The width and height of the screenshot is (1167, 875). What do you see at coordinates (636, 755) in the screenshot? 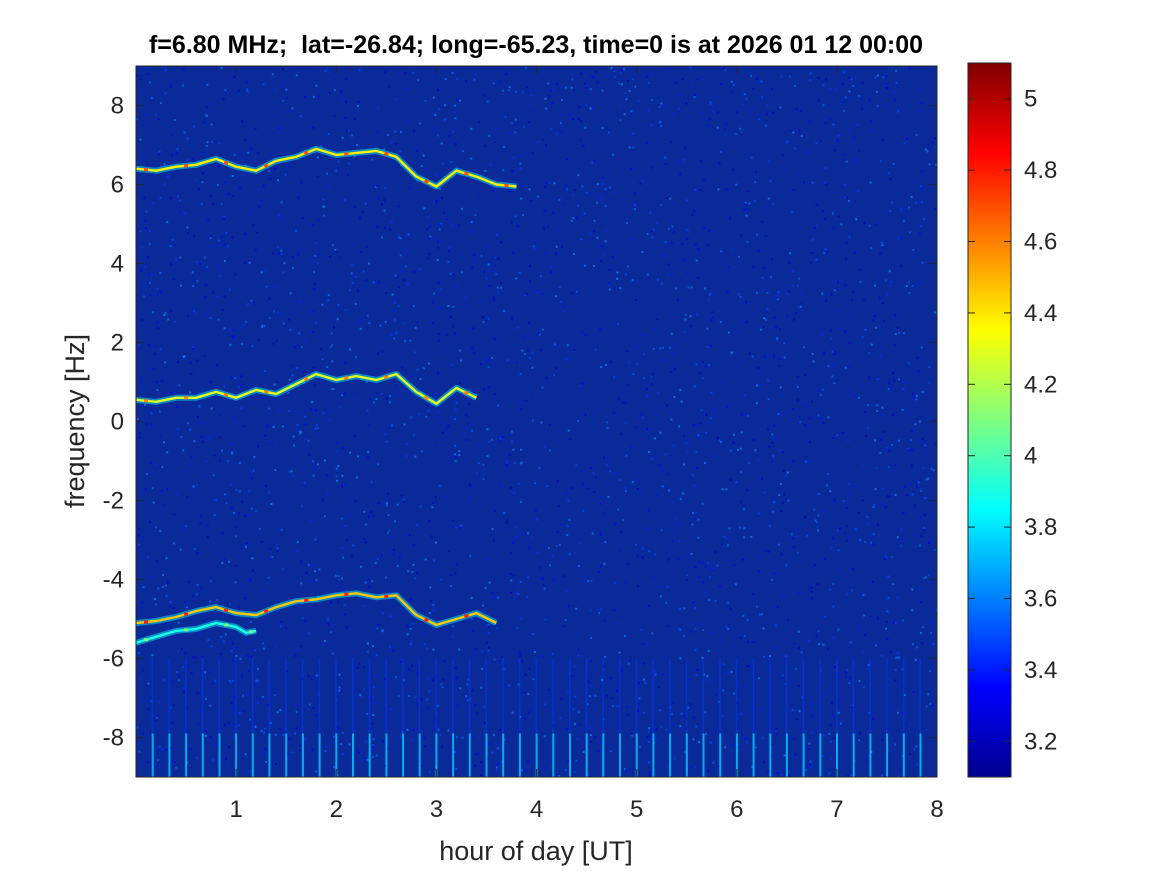
I see `pulse-line` at bounding box center [636, 755].